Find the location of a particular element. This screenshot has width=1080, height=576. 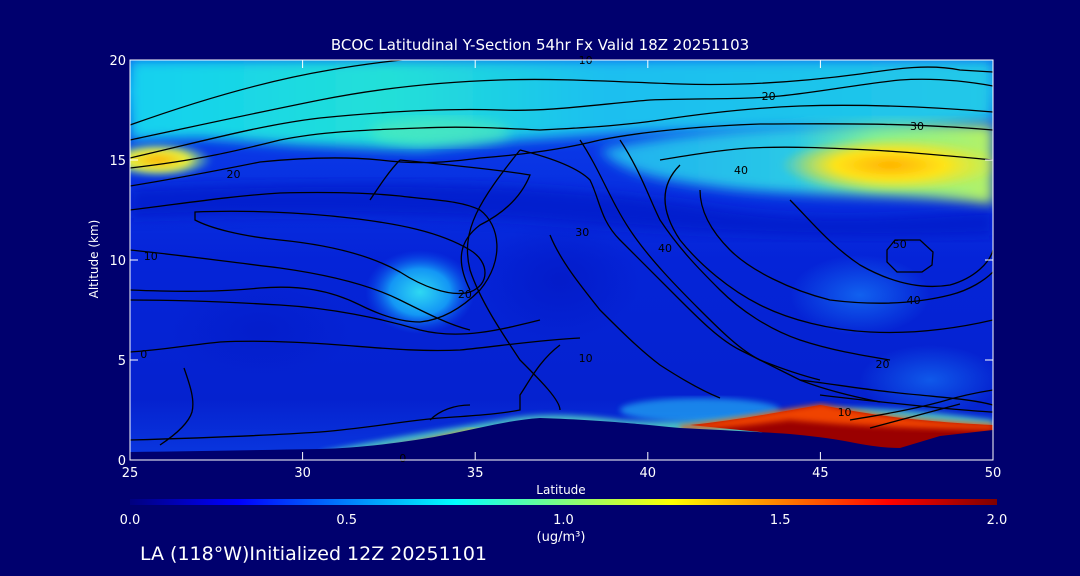

colorbar is located at coordinates (563, 502).